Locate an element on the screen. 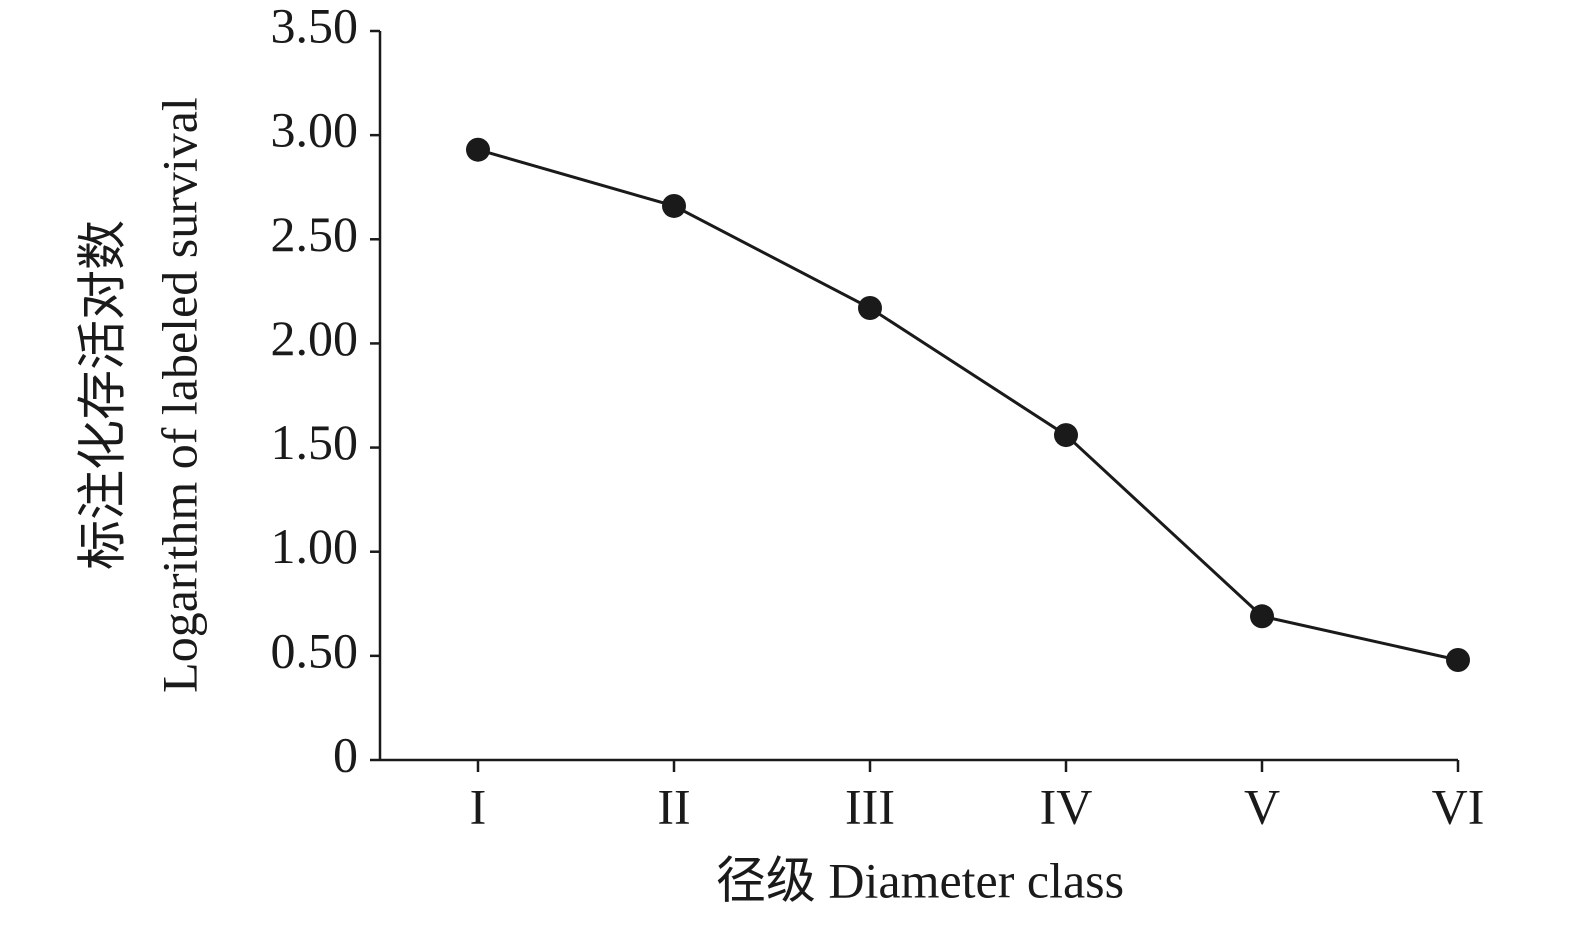 The image size is (1575, 926). x-tick-label: VI is located at coordinates (1458, 806).